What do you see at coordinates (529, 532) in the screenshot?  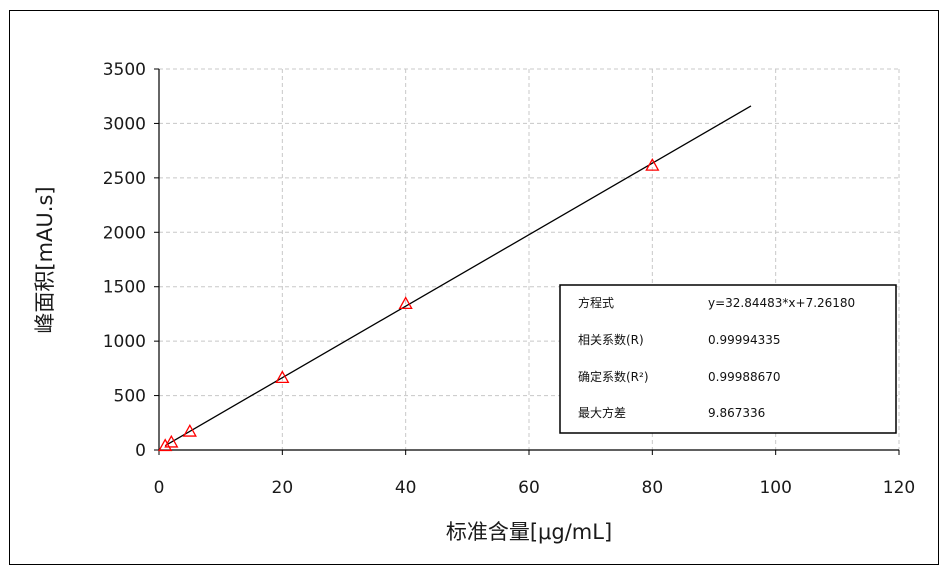 I see `x-axis-title: 标准含量[μg/mL]` at bounding box center [529, 532].